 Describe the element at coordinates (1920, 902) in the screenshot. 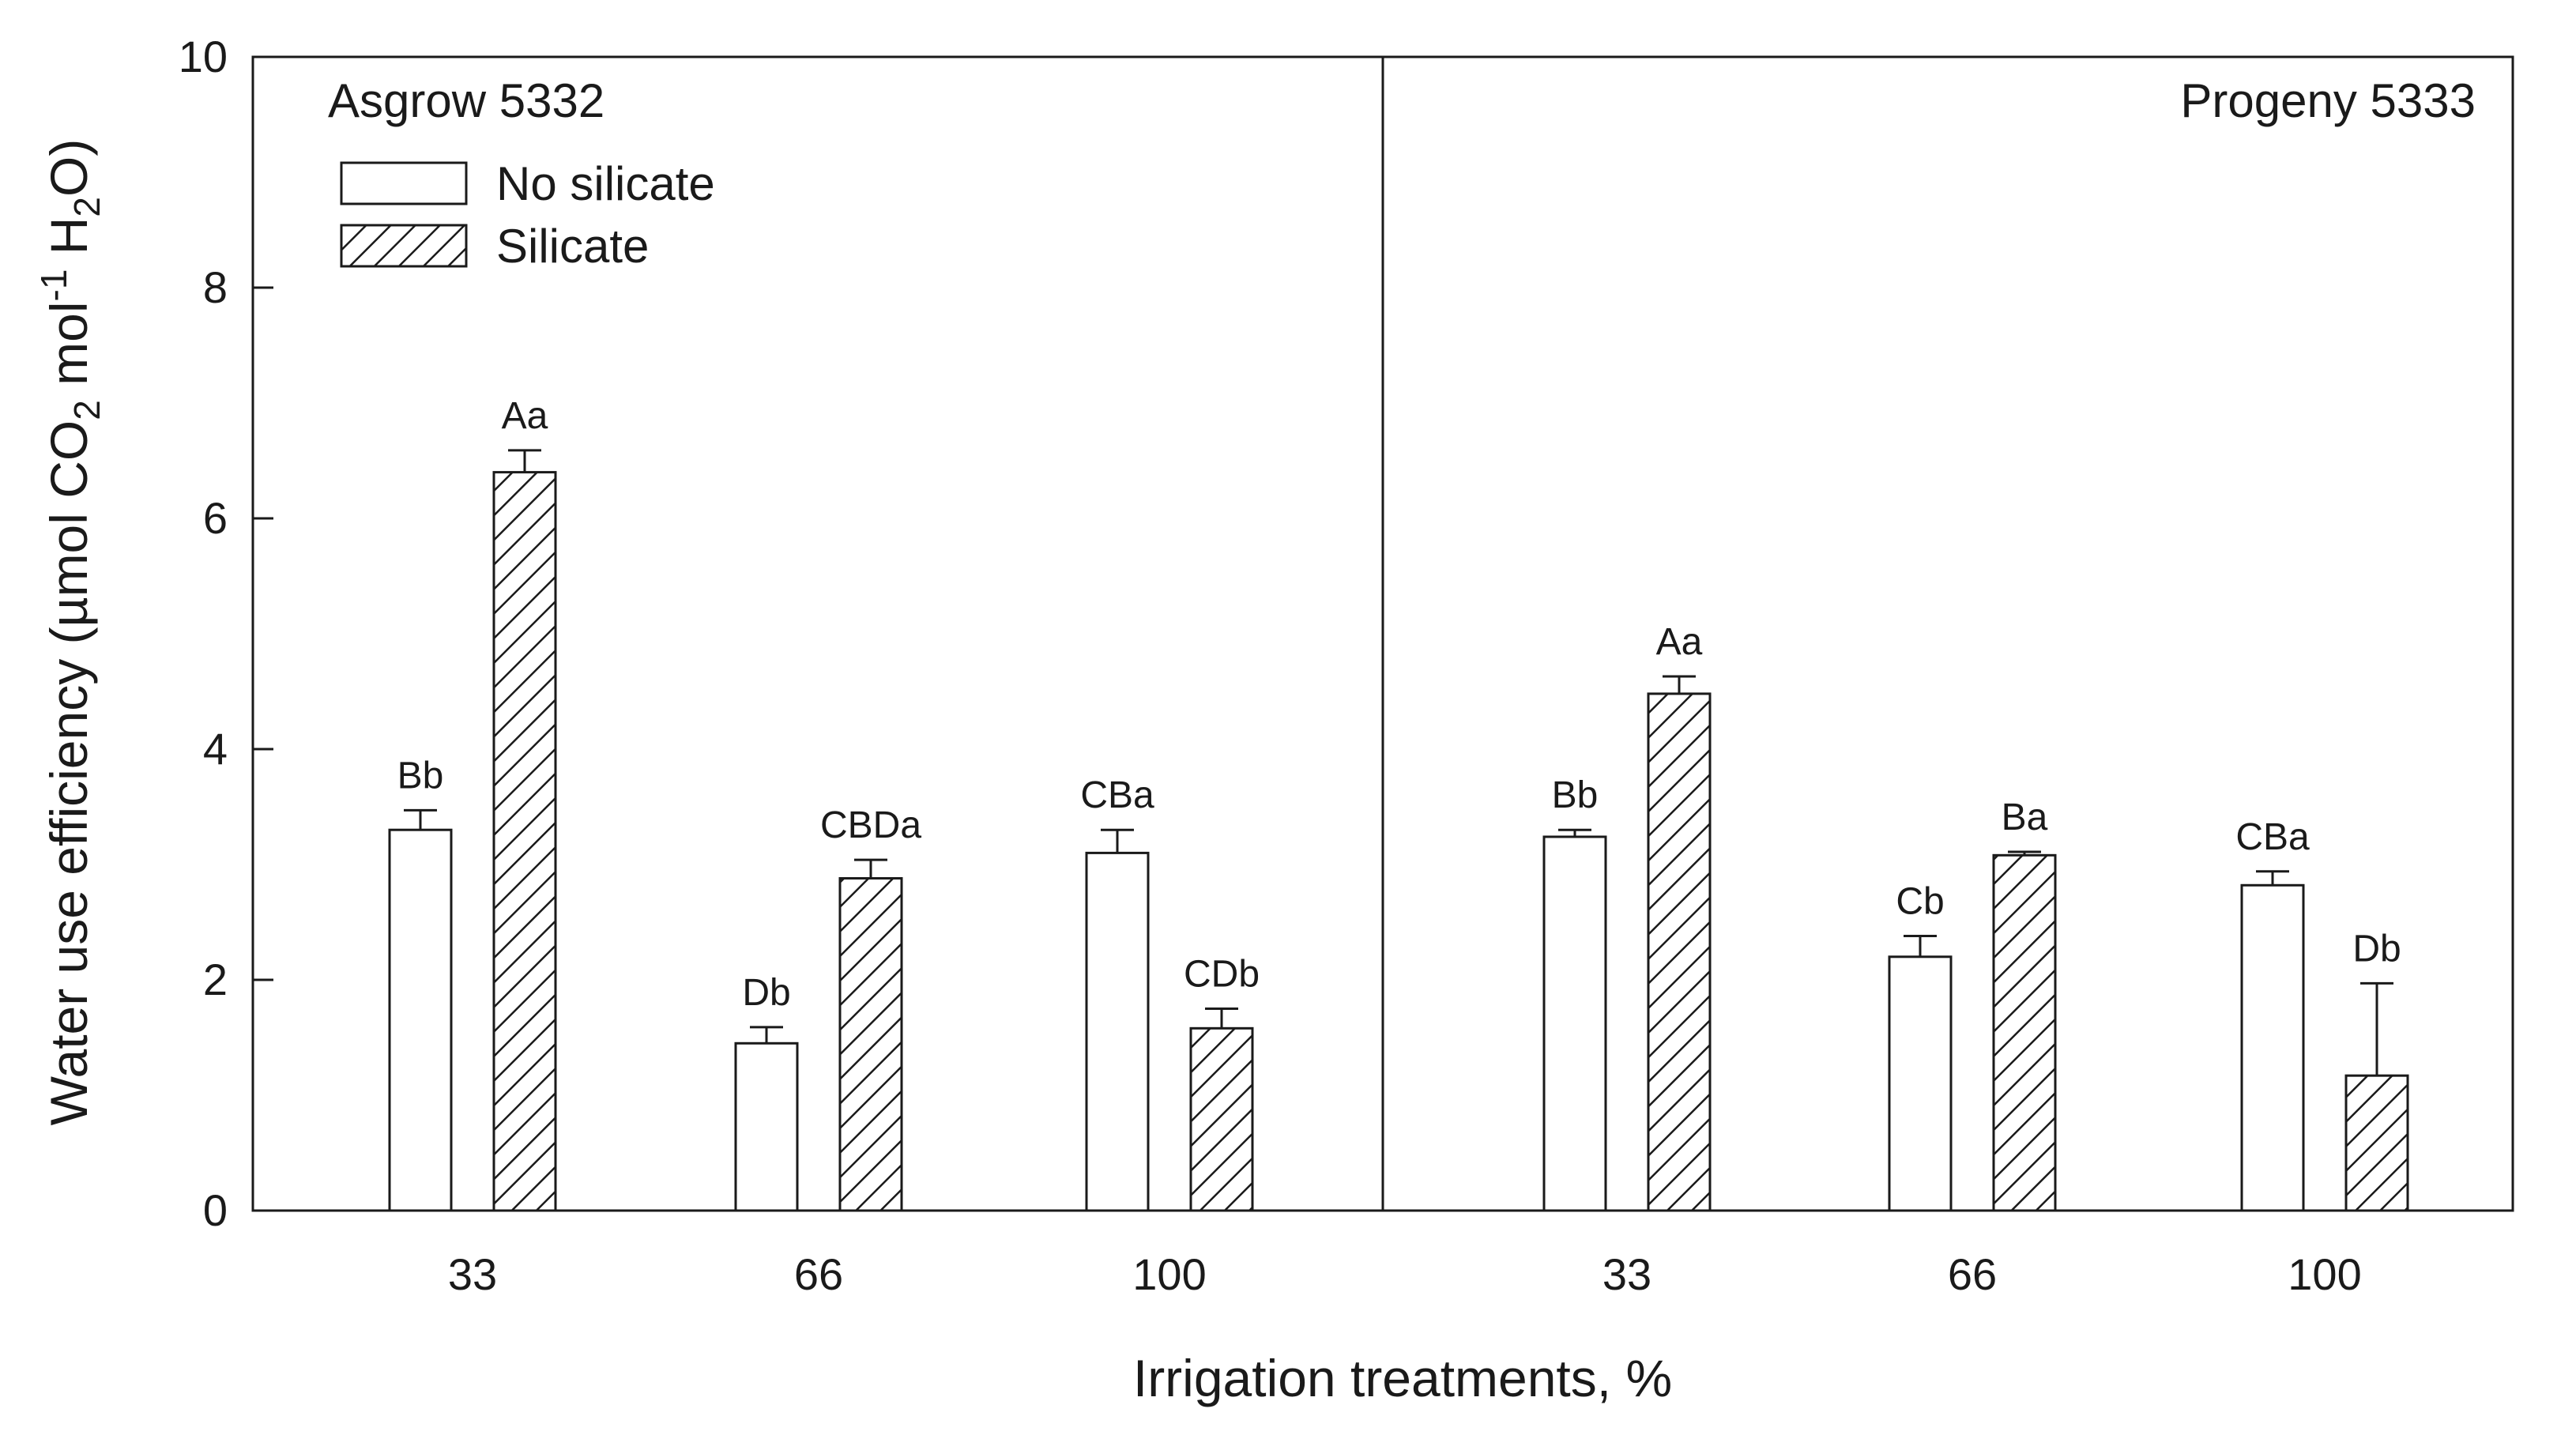

I see `significance-label: Cb` at that location.